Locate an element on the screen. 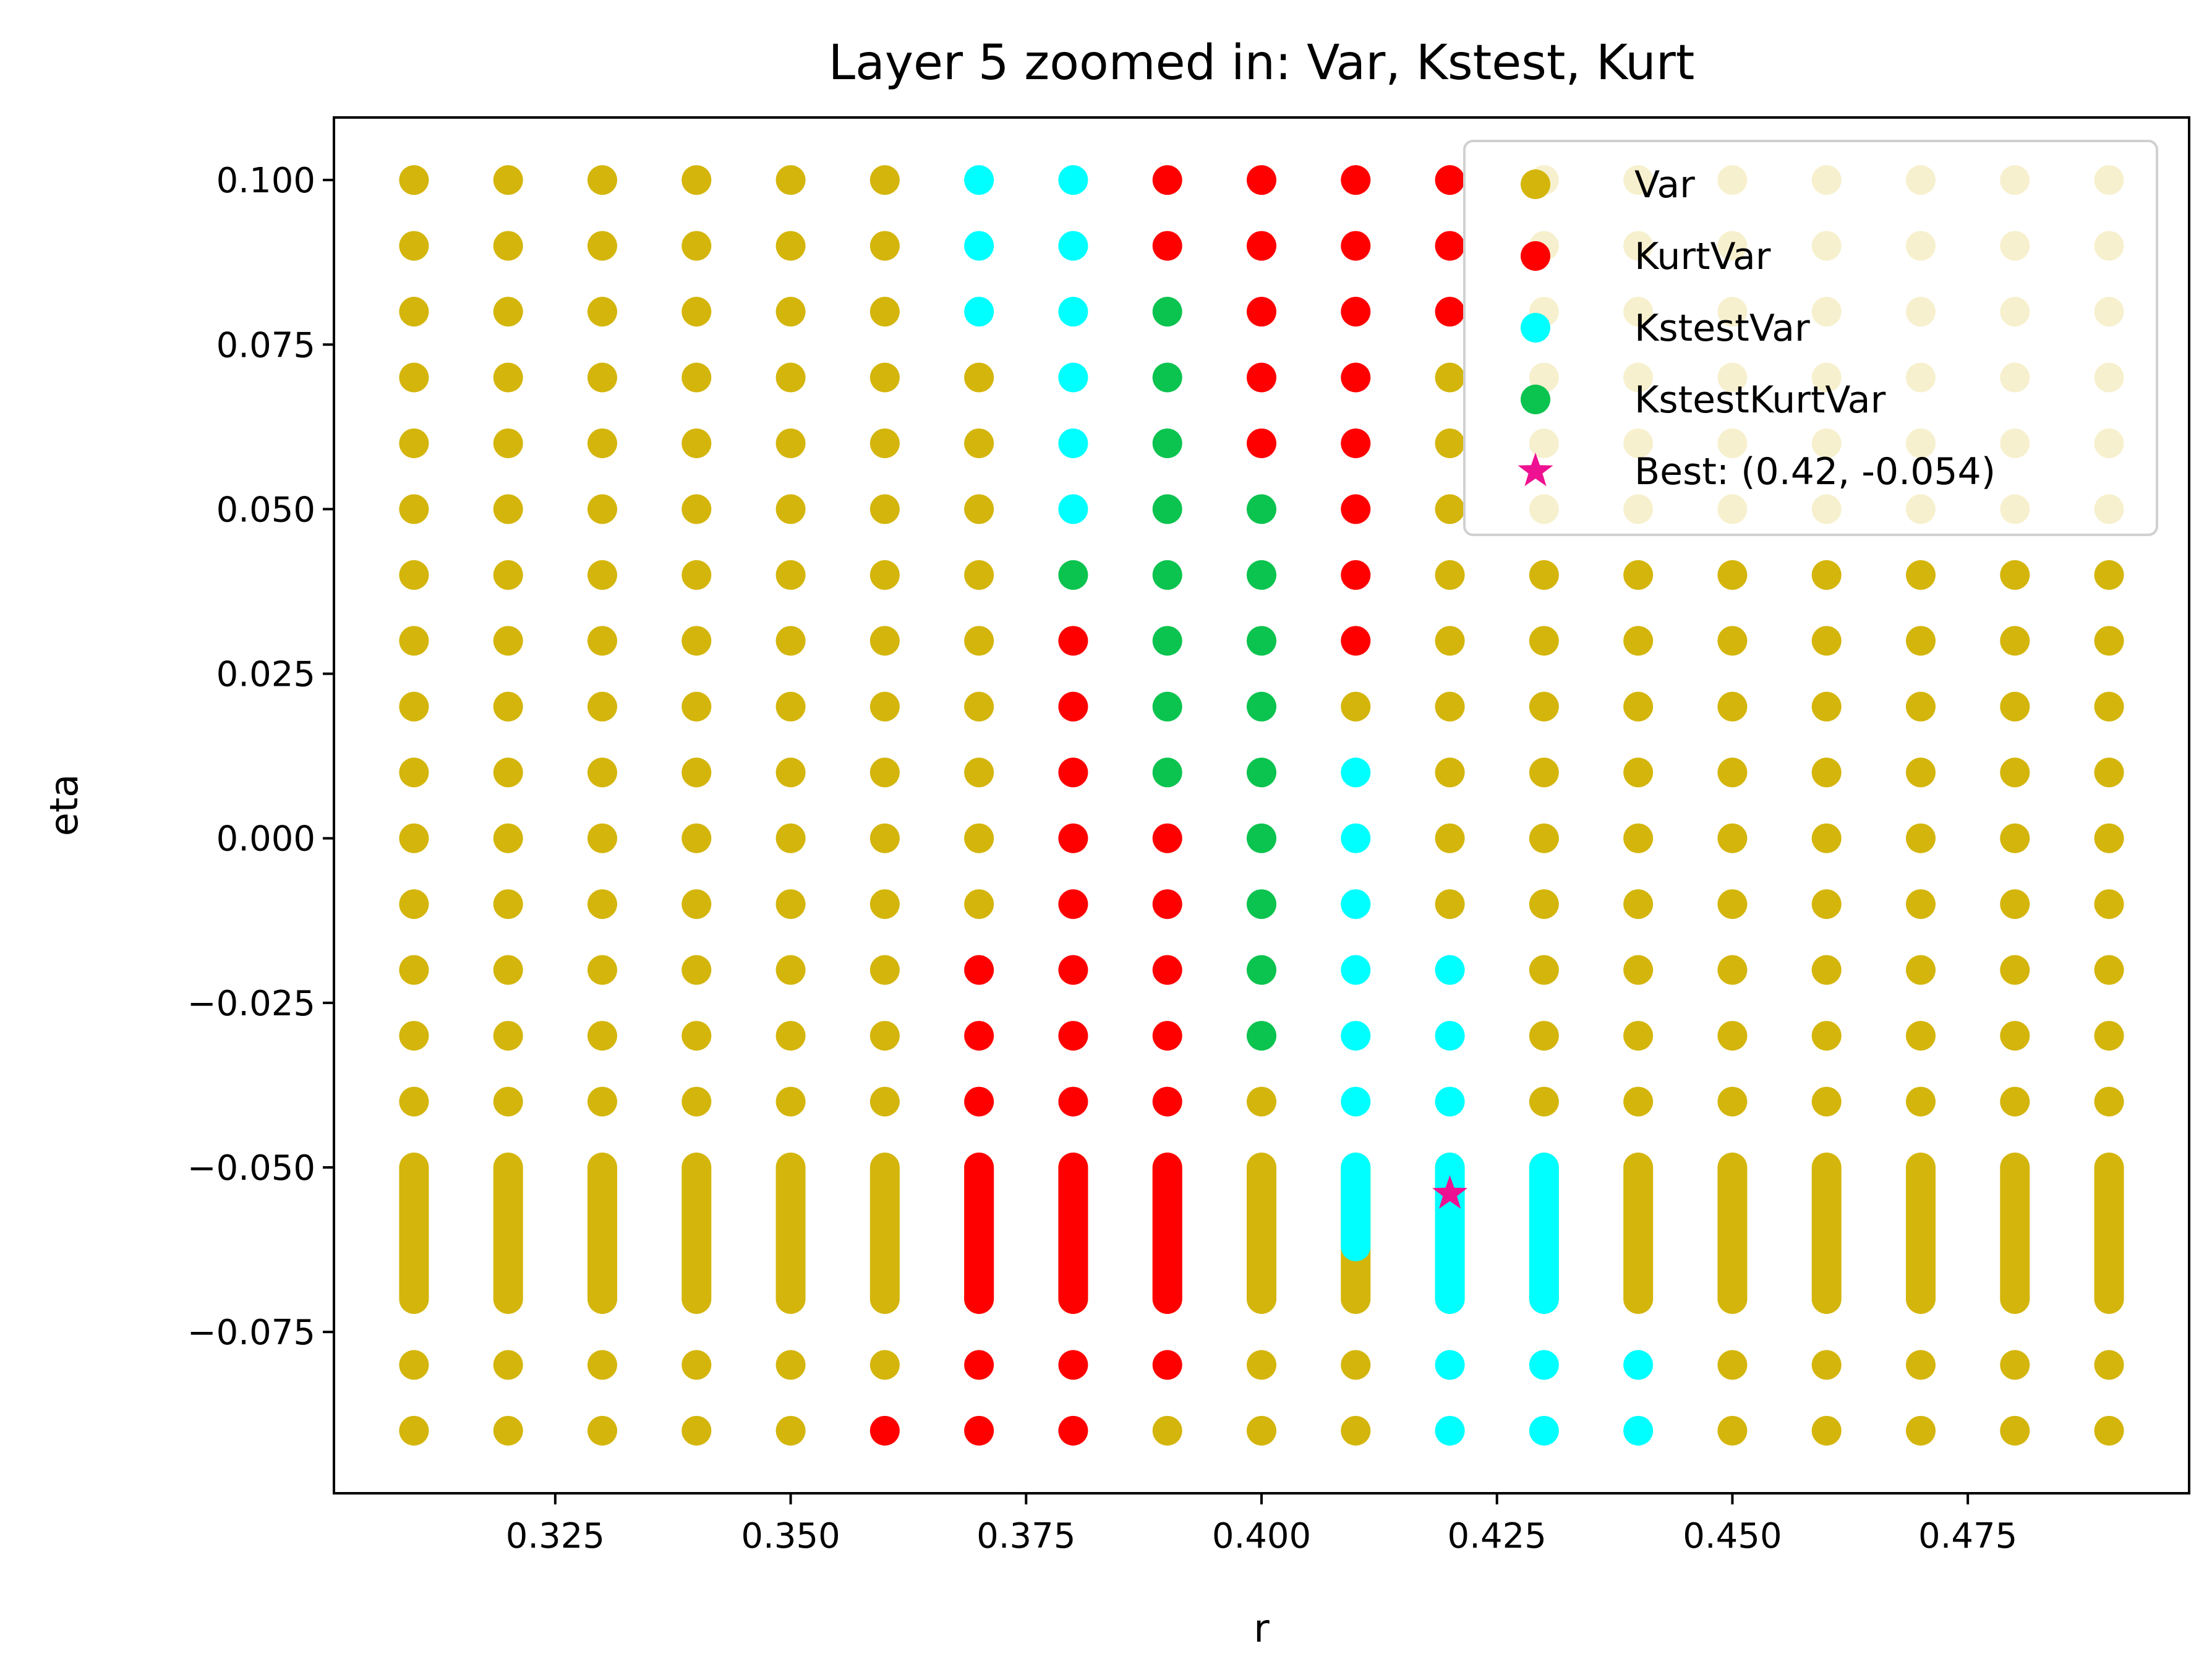  y-tick-label: −0.075 is located at coordinates (251, 1333).